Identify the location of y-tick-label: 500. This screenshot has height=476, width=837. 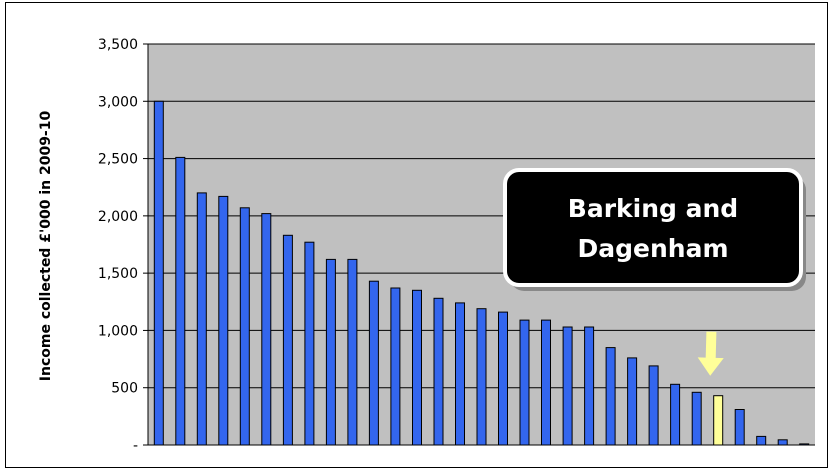
(124, 389).